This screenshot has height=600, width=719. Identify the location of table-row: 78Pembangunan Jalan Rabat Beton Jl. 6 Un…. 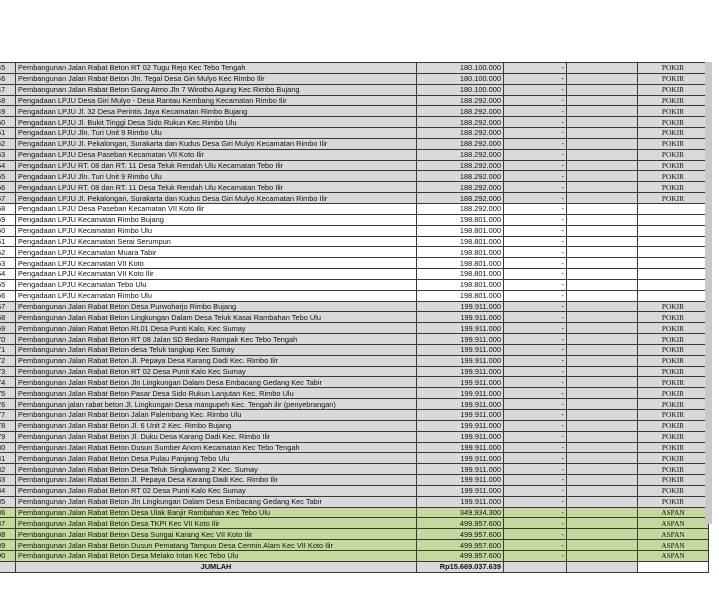
(354, 425).